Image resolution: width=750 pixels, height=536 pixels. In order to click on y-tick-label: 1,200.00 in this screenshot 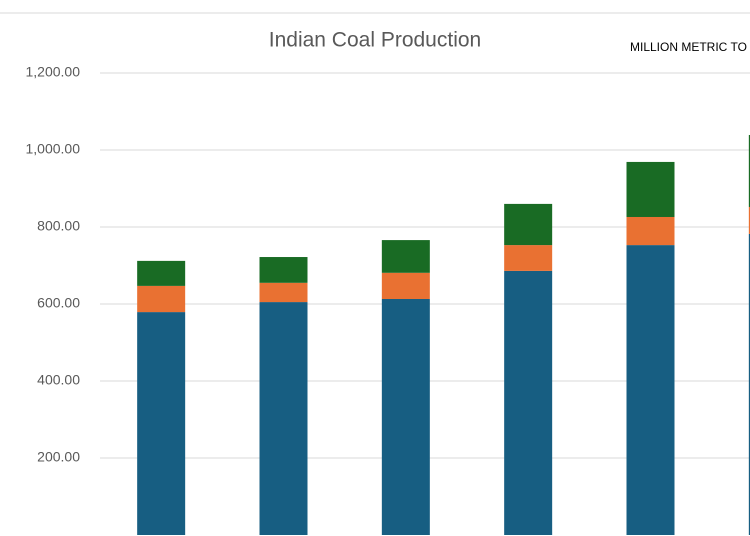, I will do `click(53, 72)`.